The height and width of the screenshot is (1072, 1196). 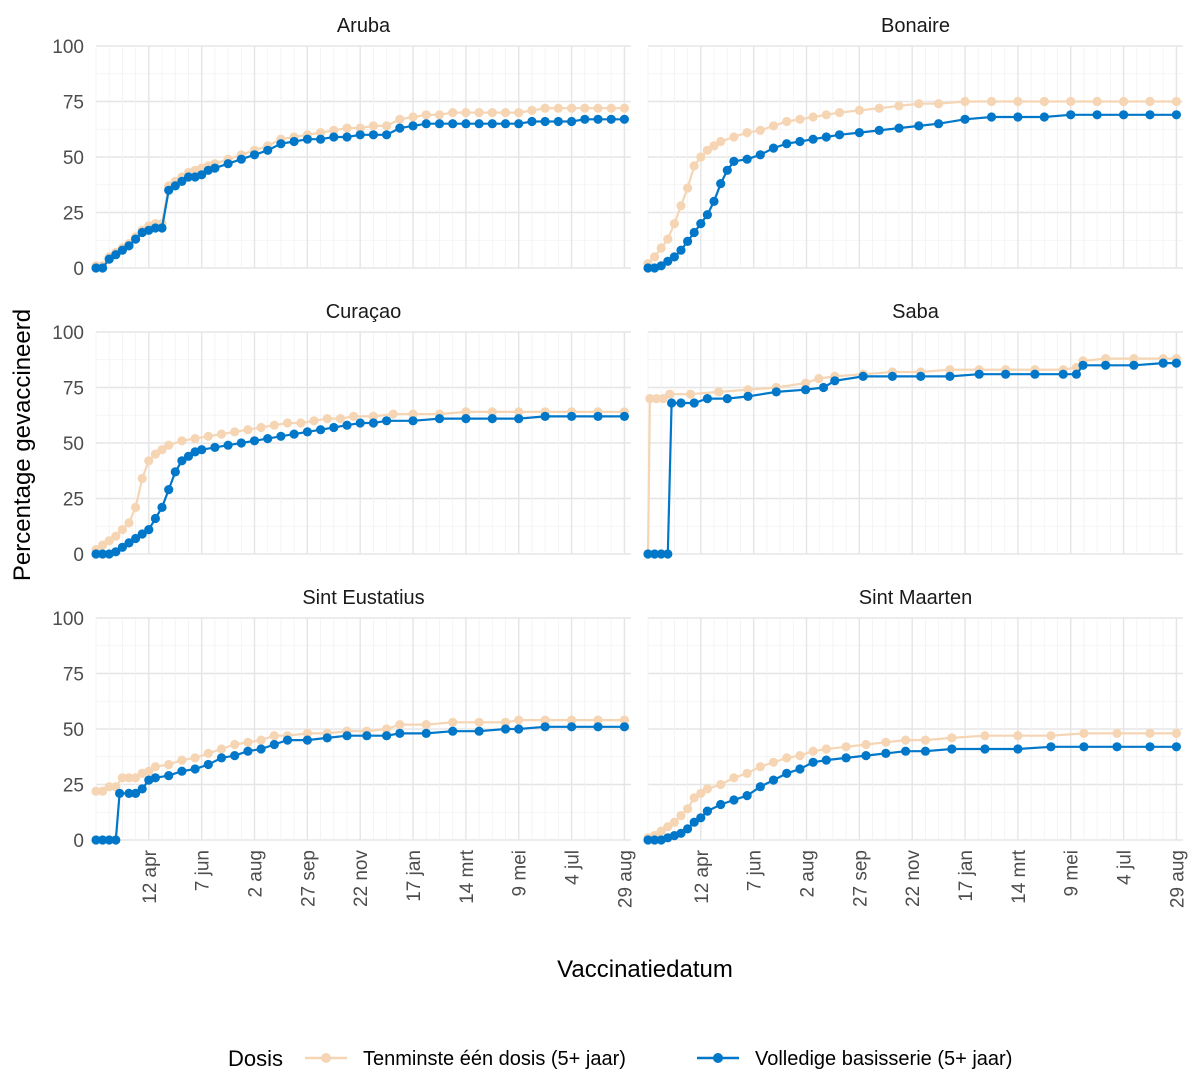 I want to click on y-tick-label: 100, so click(x=68, y=333).